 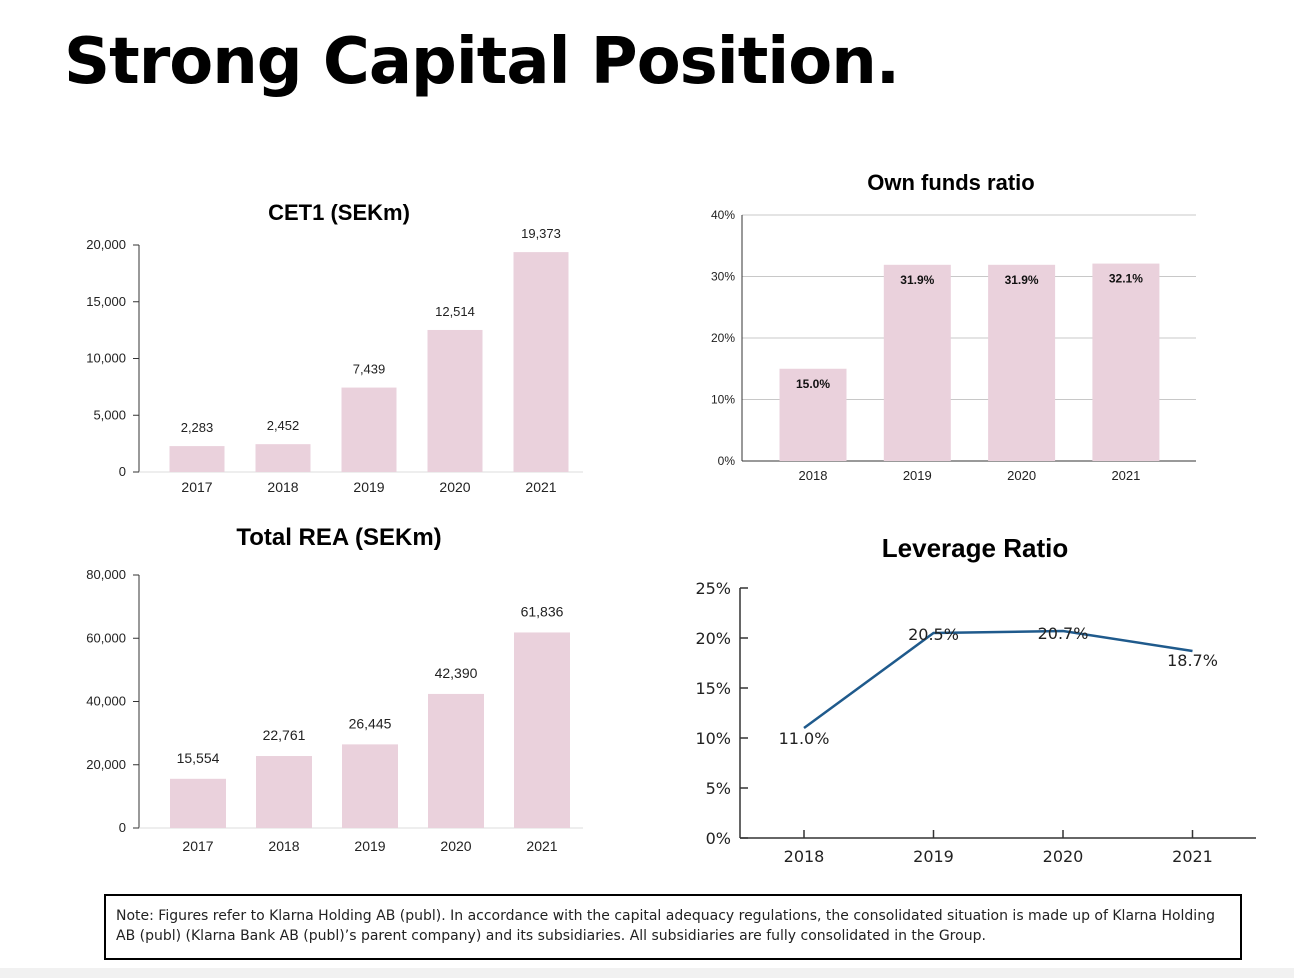 I want to click on y-tick-label: 30%, so click(x=723, y=277).